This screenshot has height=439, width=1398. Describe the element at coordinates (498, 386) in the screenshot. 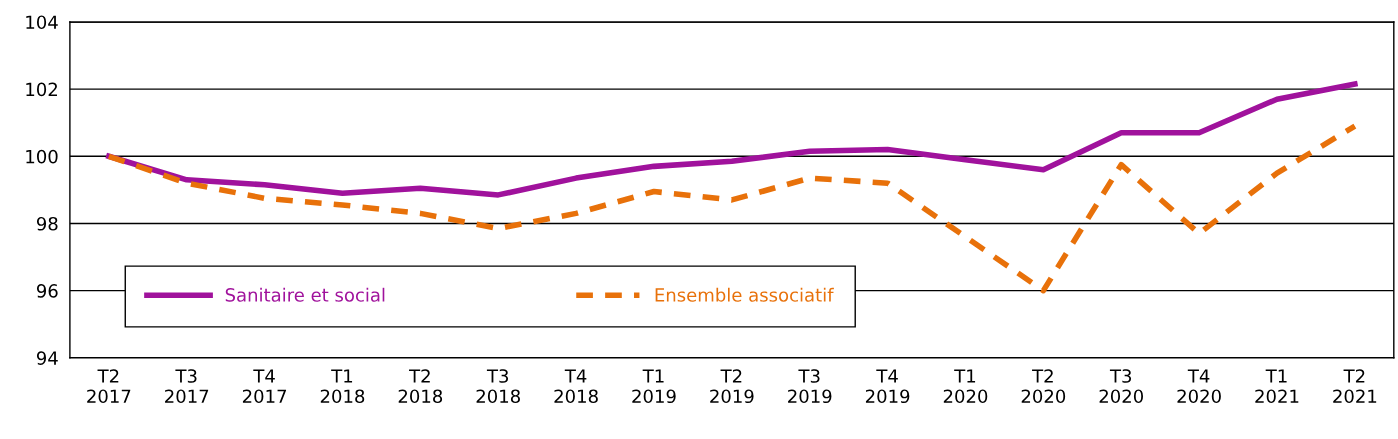

I see `x-tick-label: T3 2018` at that location.